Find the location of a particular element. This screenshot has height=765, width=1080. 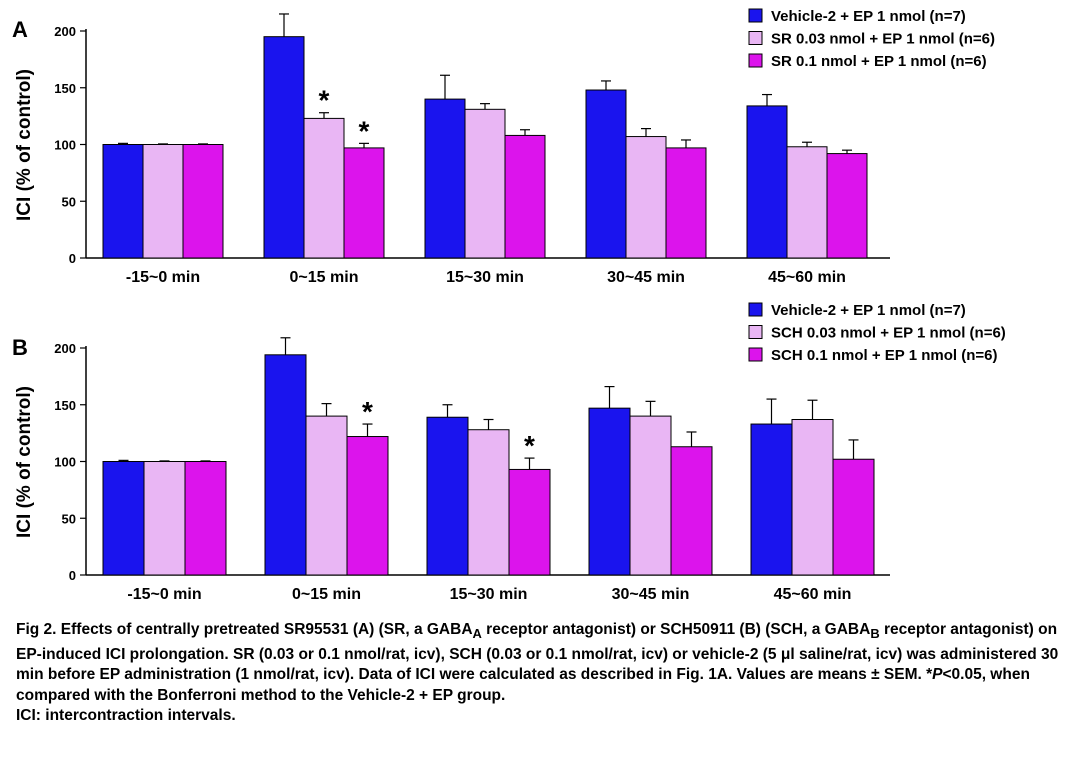

caption-subscript-a: A is located at coordinates (477, 634).